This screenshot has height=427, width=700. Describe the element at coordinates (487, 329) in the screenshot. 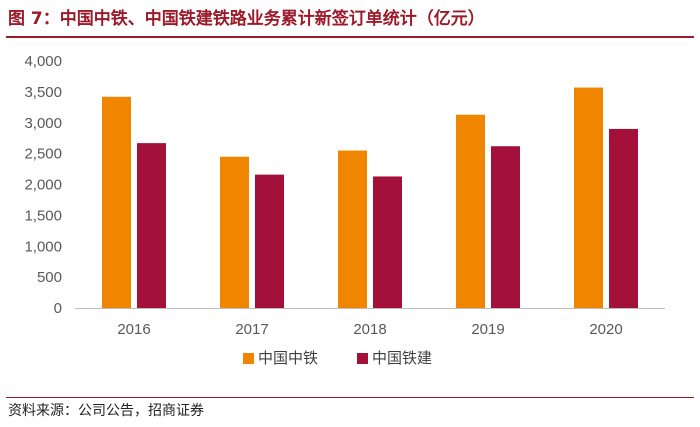

I see `x-tick-label: 2019` at that location.